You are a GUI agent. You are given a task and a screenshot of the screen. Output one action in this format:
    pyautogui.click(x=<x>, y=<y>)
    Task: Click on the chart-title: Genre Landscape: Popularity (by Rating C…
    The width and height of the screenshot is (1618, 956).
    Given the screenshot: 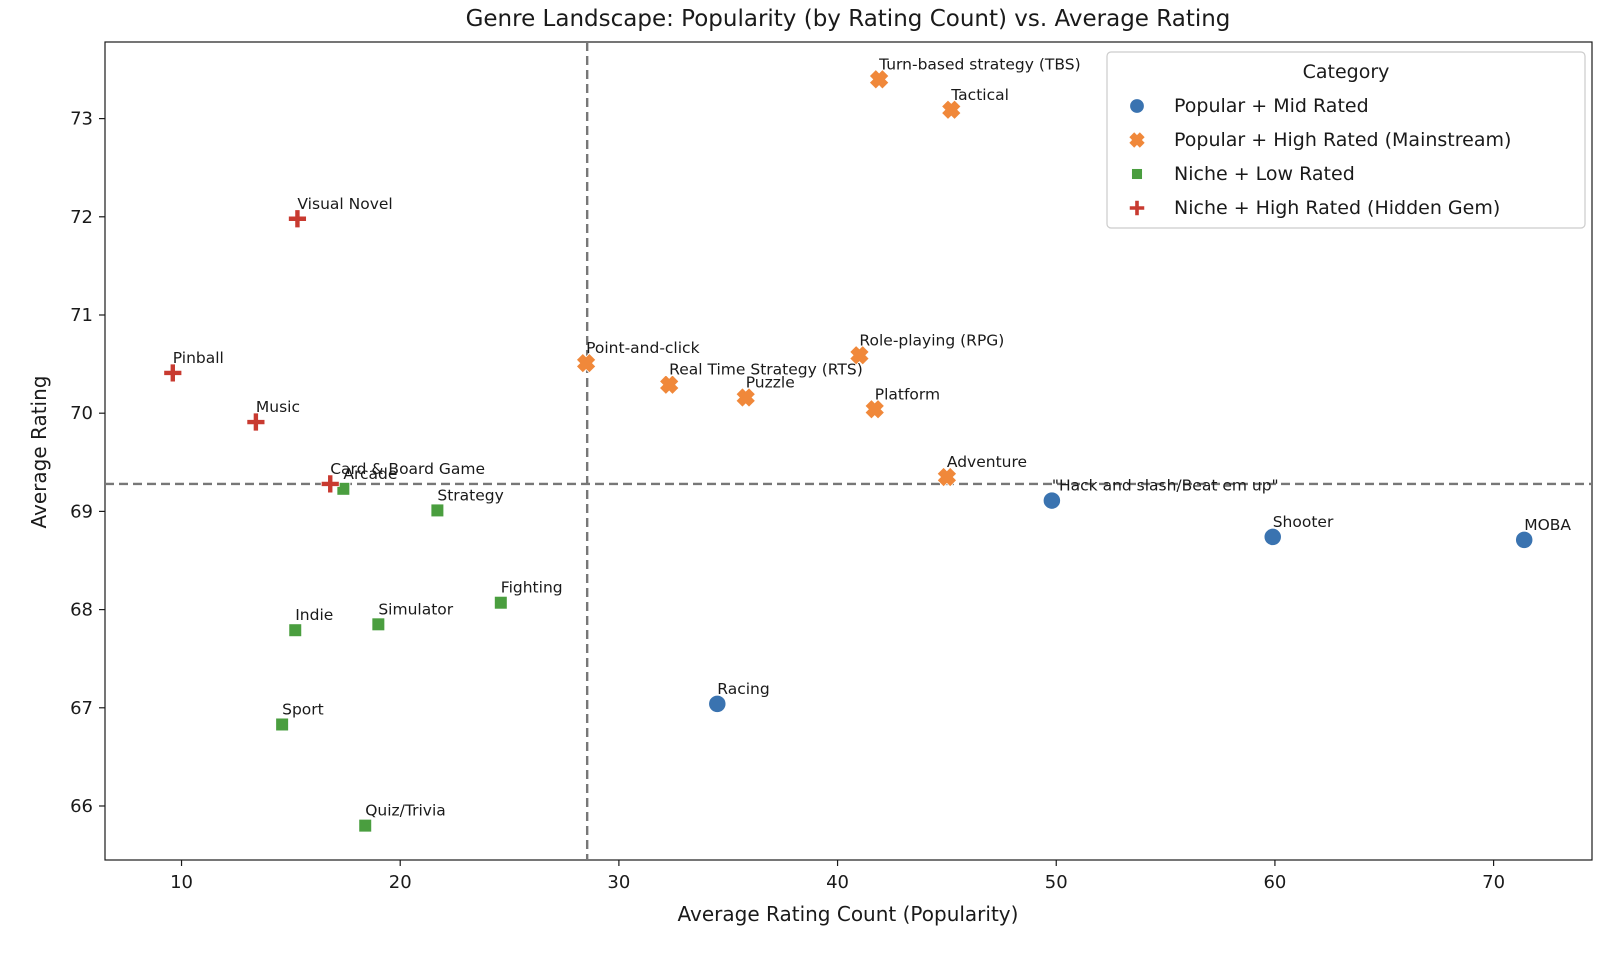 What is the action you would take?
    pyautogui.click(x=848, y=19)
    